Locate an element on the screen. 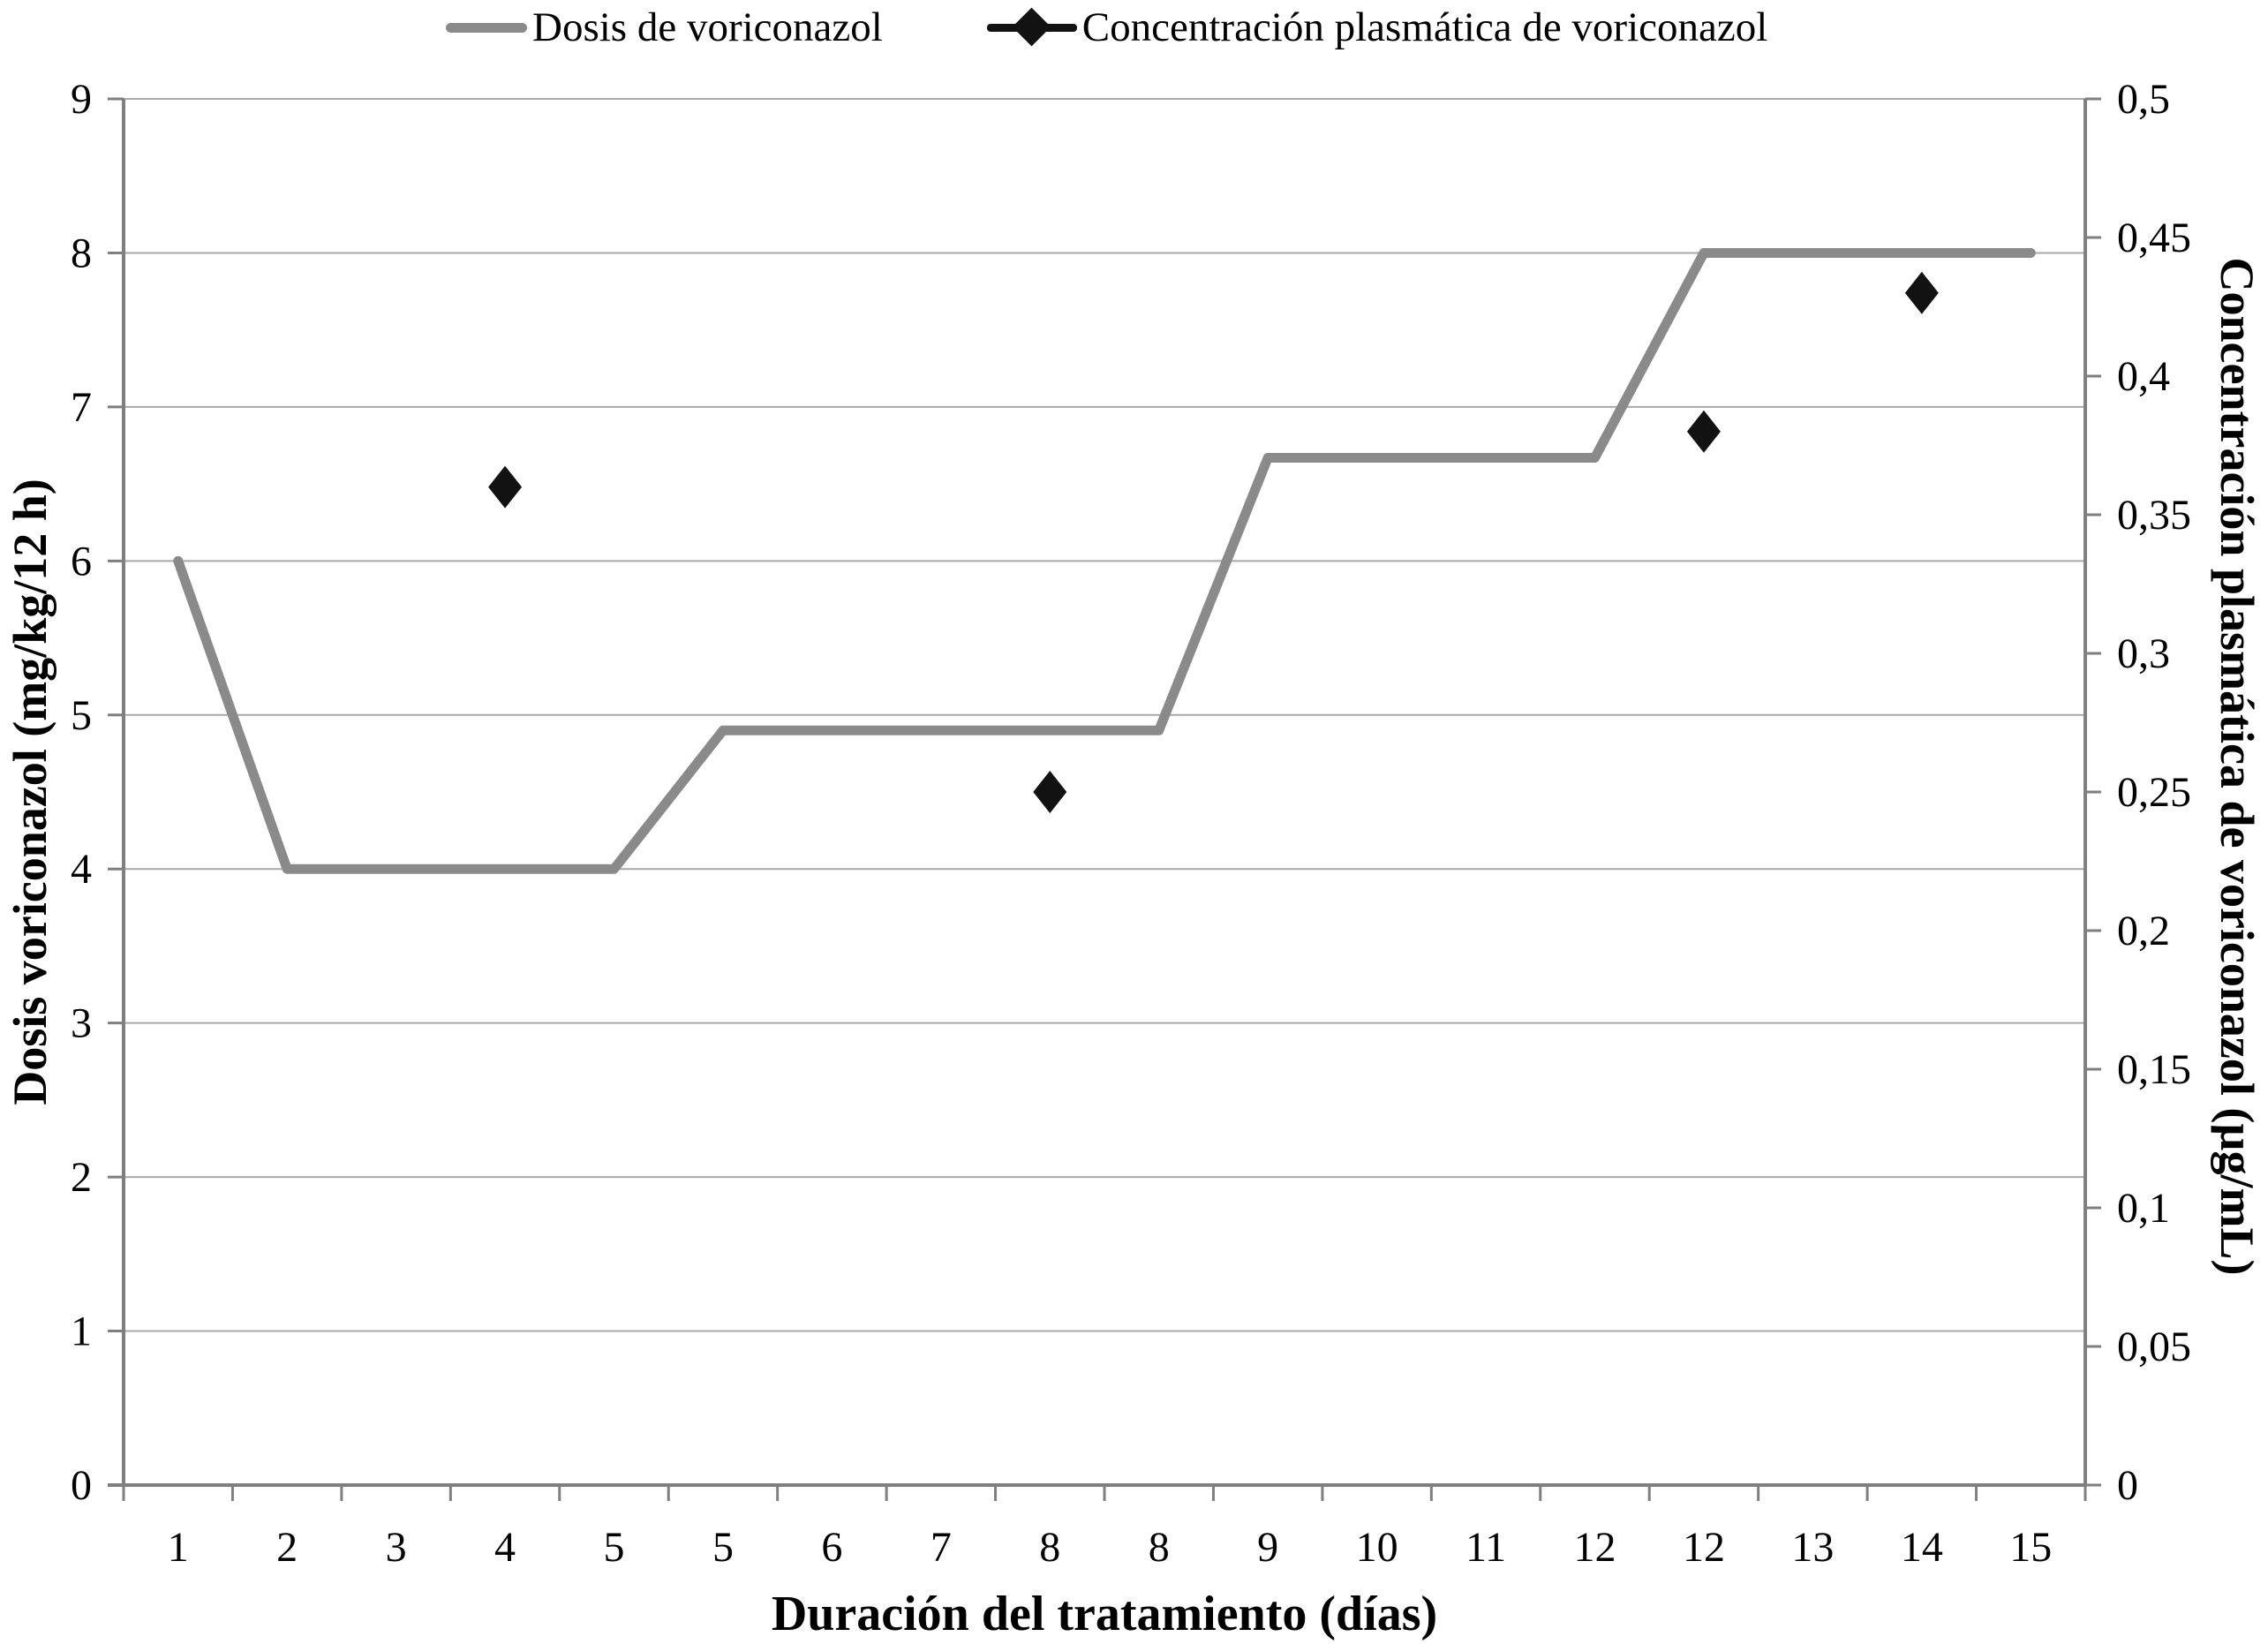 The image size is (2268, 1644). x-tick-label: 1 is located at coordinates (178, 1547).